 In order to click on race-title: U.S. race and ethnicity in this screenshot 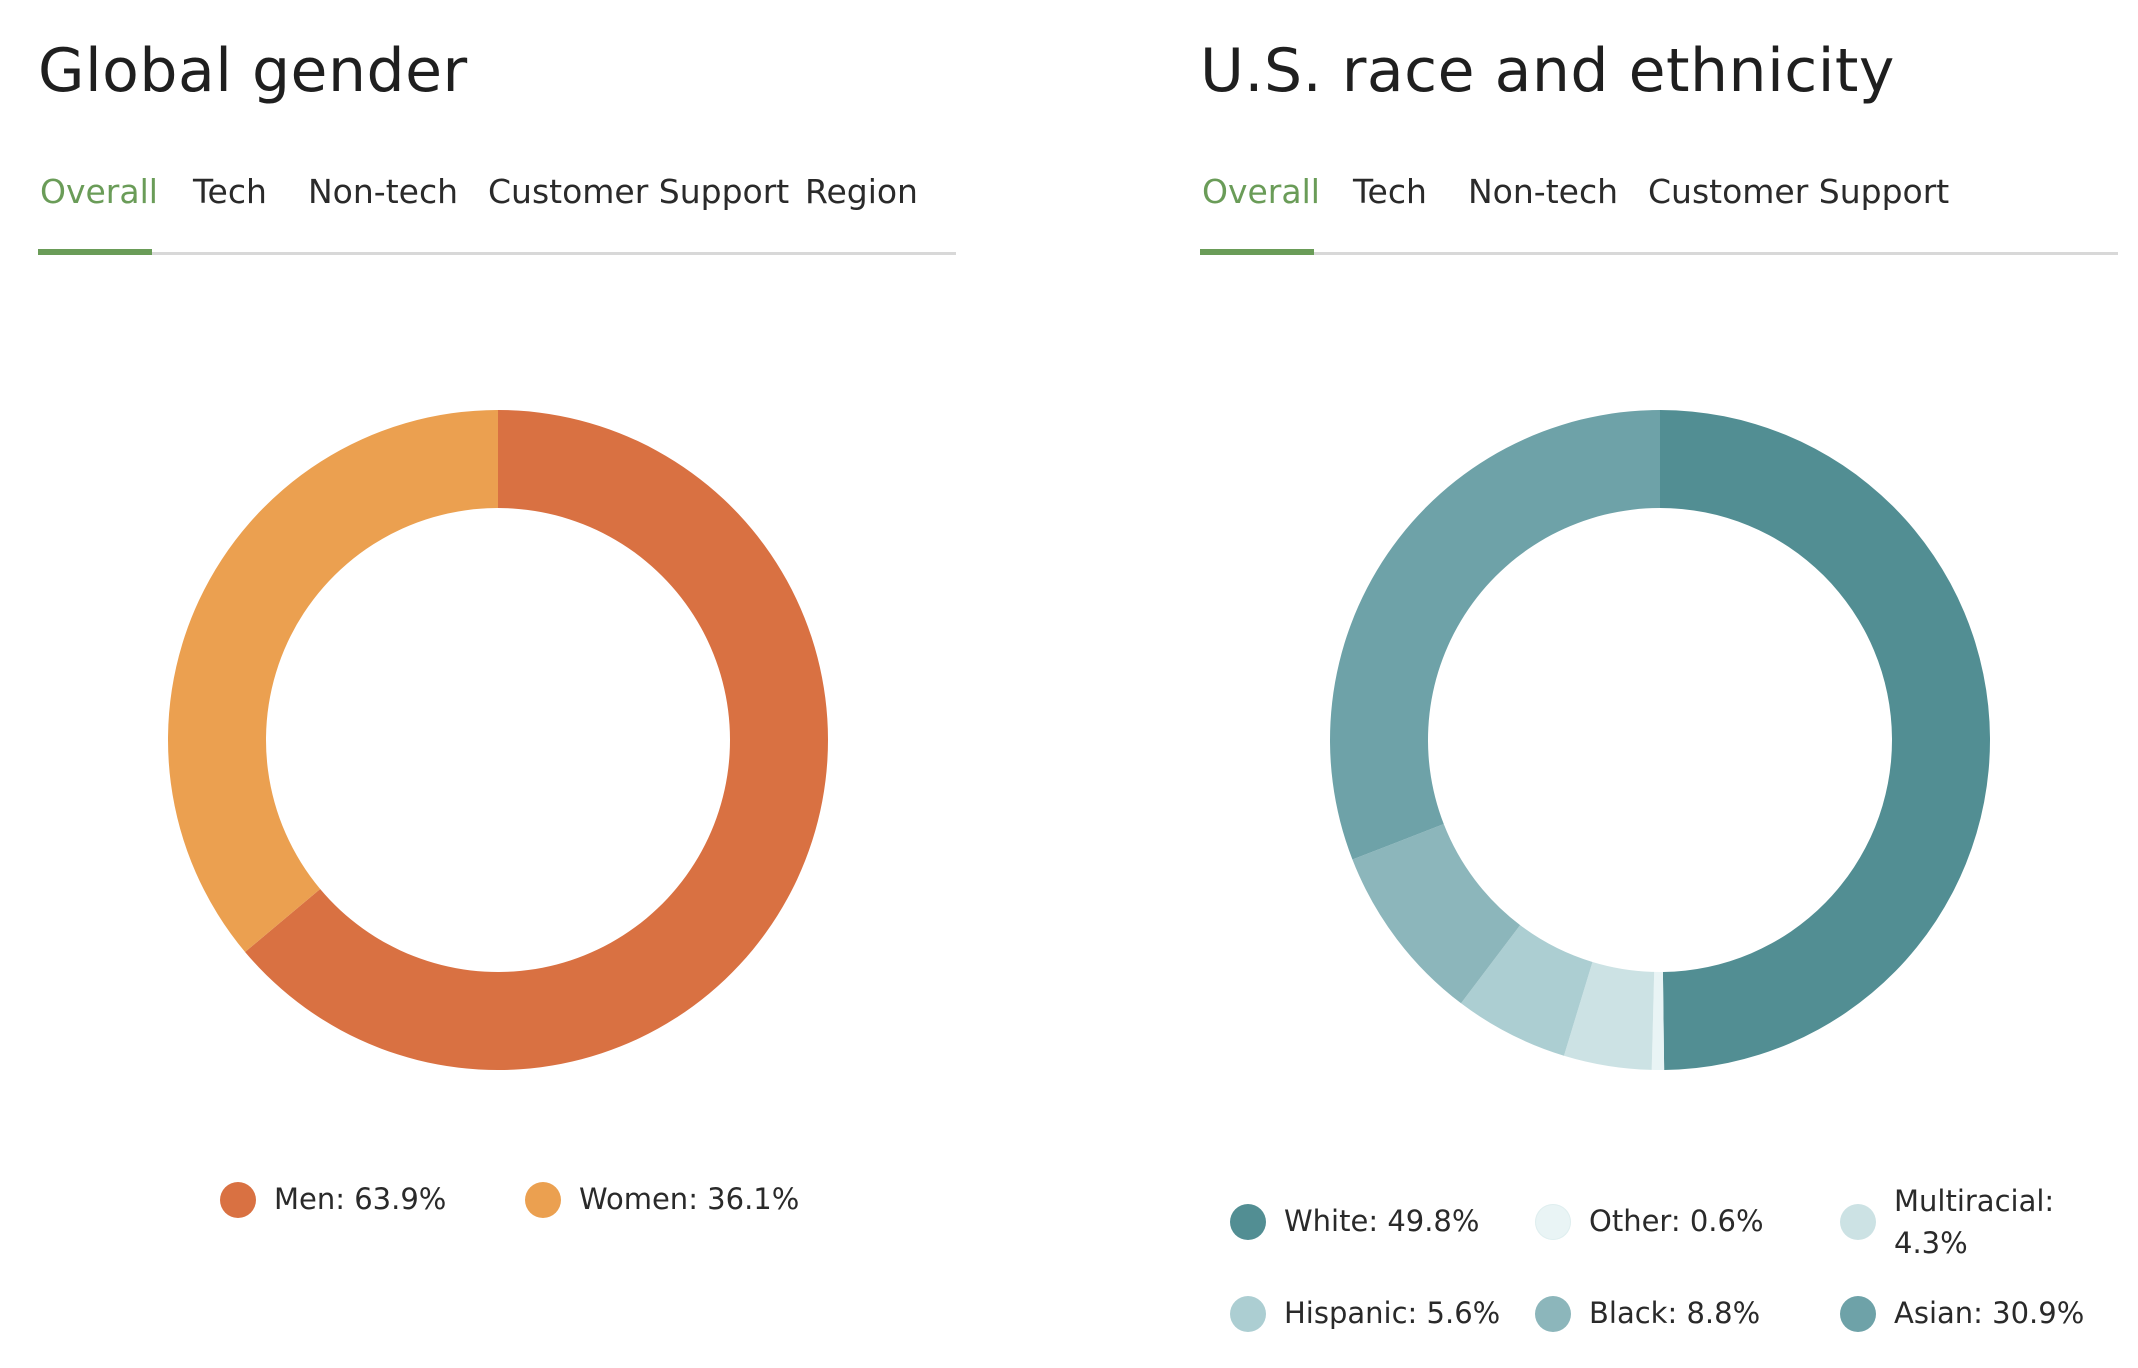, I will do `click(1547, 71)`.